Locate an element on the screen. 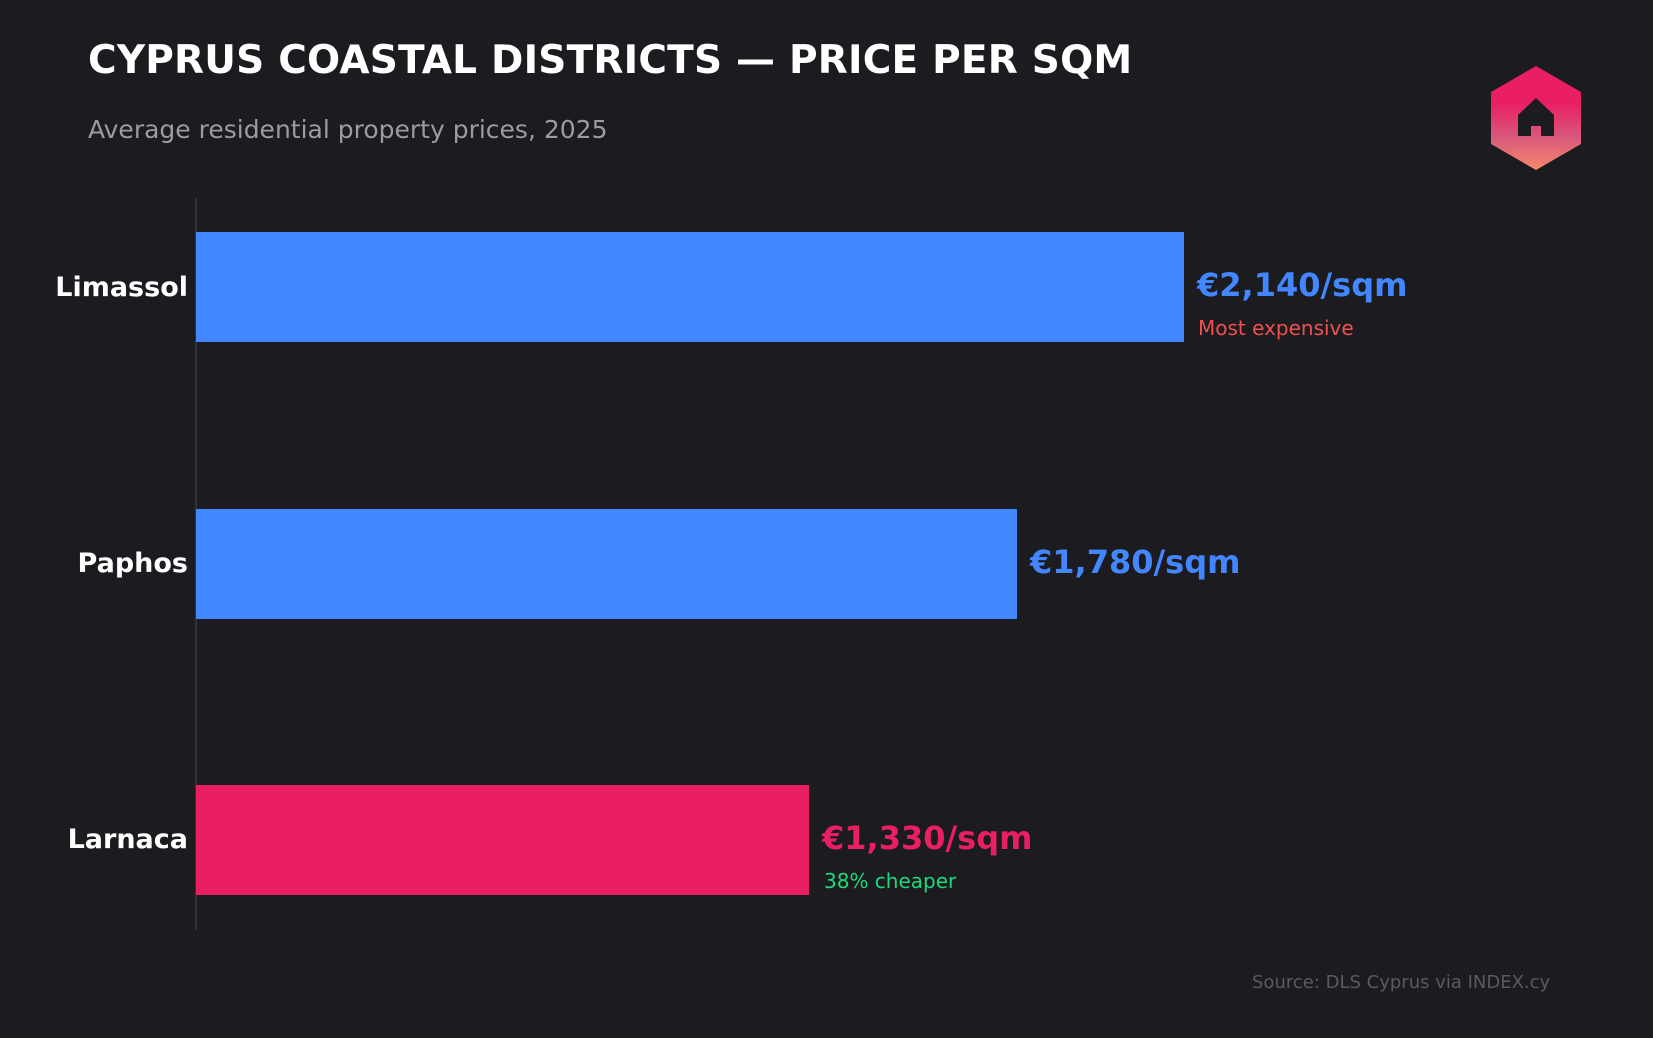 This screenshot has width=1653, height=1038. source-note: Source: DLS Cyprus via INDEX.cy is located at coordinates (1401, 982).